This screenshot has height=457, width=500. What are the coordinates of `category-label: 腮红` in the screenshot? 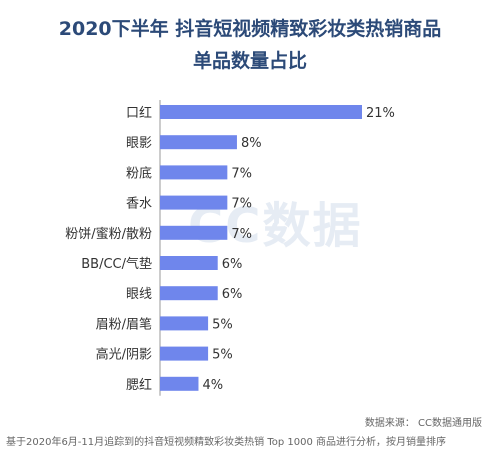 It's located at (139, 385).